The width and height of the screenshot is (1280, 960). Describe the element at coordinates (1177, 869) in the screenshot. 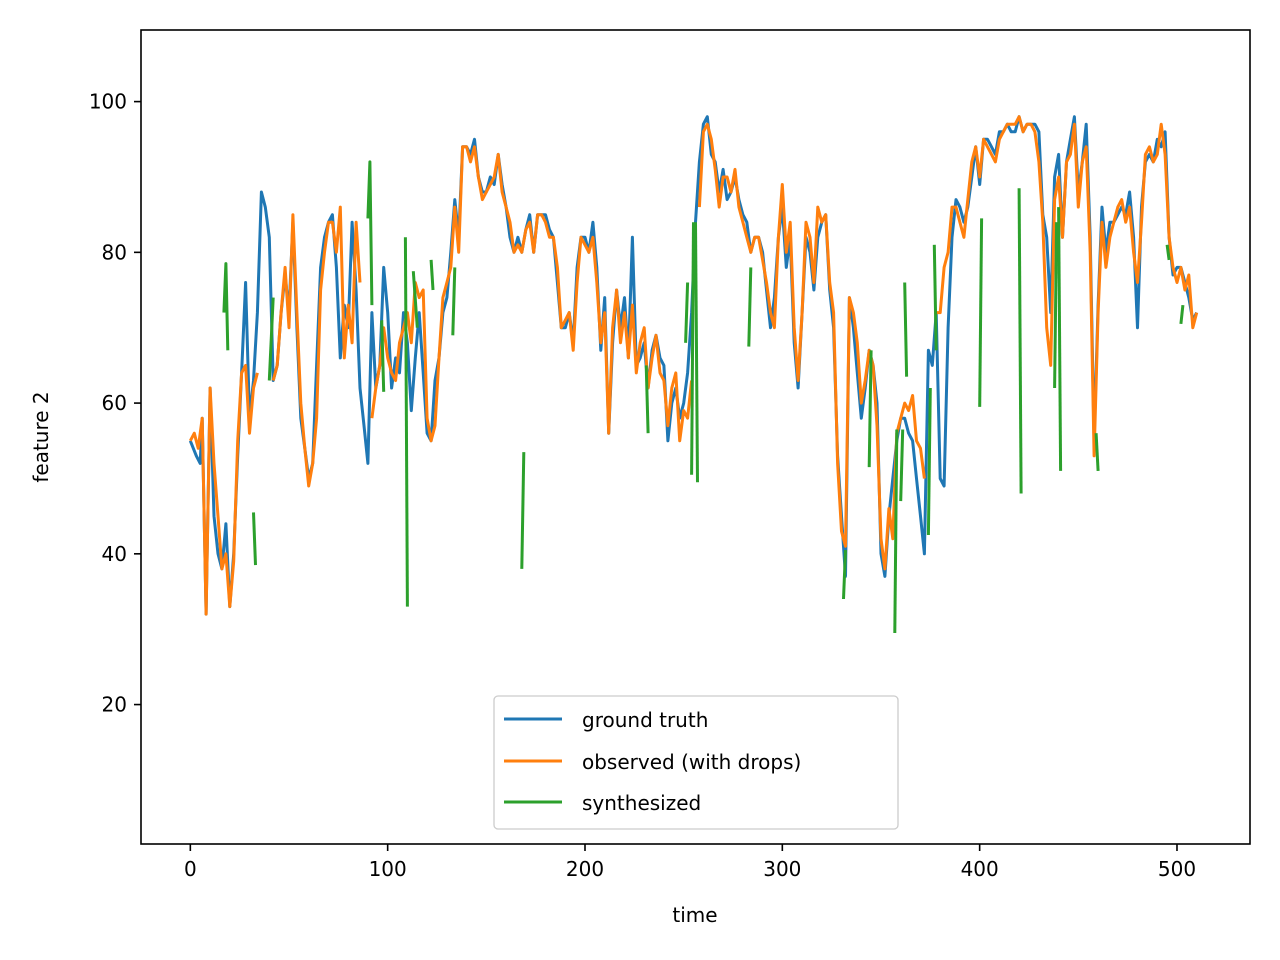

I see `x-tick-label: 500` at that location.